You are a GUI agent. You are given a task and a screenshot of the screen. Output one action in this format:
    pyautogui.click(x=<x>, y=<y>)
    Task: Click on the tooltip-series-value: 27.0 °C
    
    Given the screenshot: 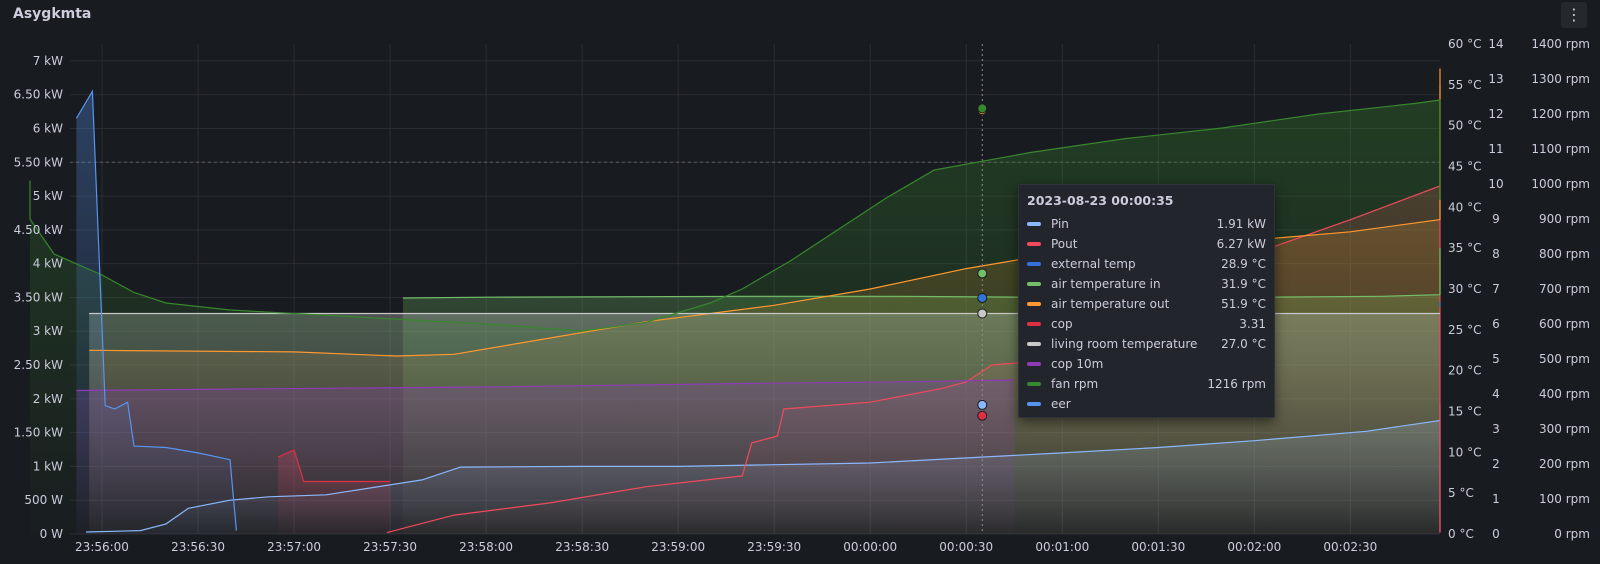 What is the action you would take?
    pyautogui.click(x=1243, y=344)
    